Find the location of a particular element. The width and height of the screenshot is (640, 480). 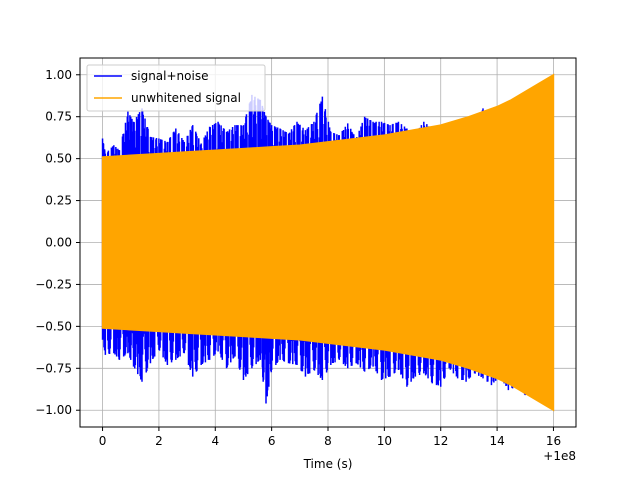

x-tick-label-7: 14 is located at coordinates (496, 441).